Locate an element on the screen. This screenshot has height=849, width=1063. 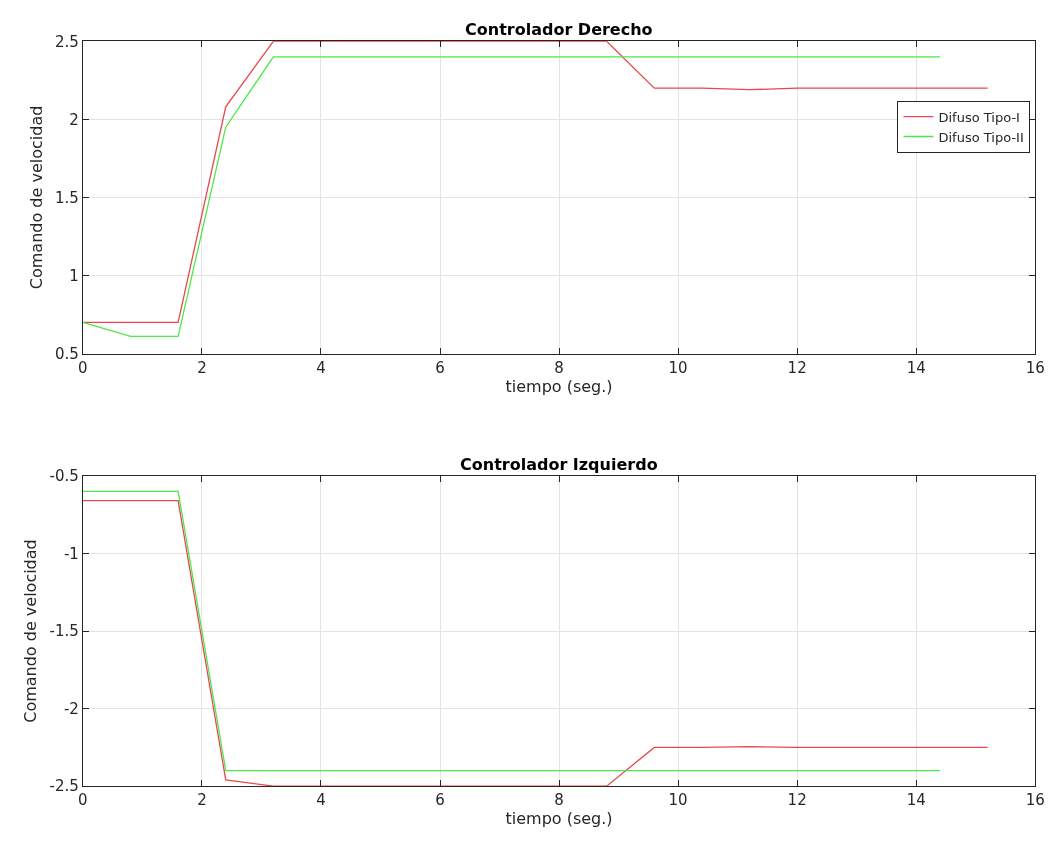
y-tick-label: -1 is located at coordinates (71, 553).